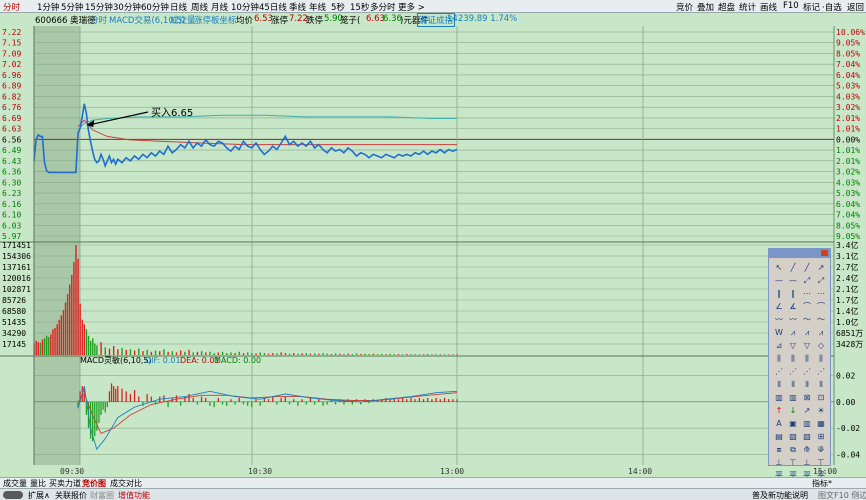 This screenshot has width=866, height=500. What do you see at coordinates (748, 8) in the screenshot?
I see `toolbar-right-item-3: 统计` at bounding box center [748, 8].